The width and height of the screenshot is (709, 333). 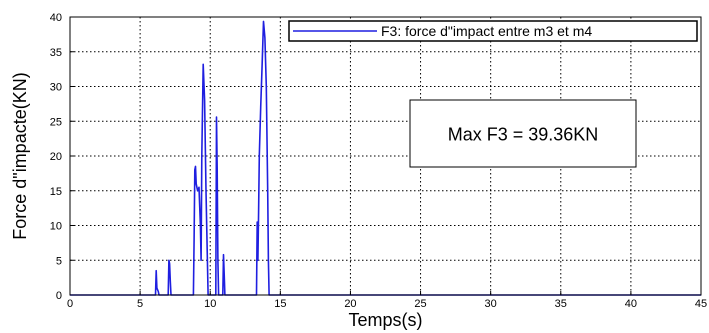 I want to click on x-tick-label: 5, so click(x=140, y=304).